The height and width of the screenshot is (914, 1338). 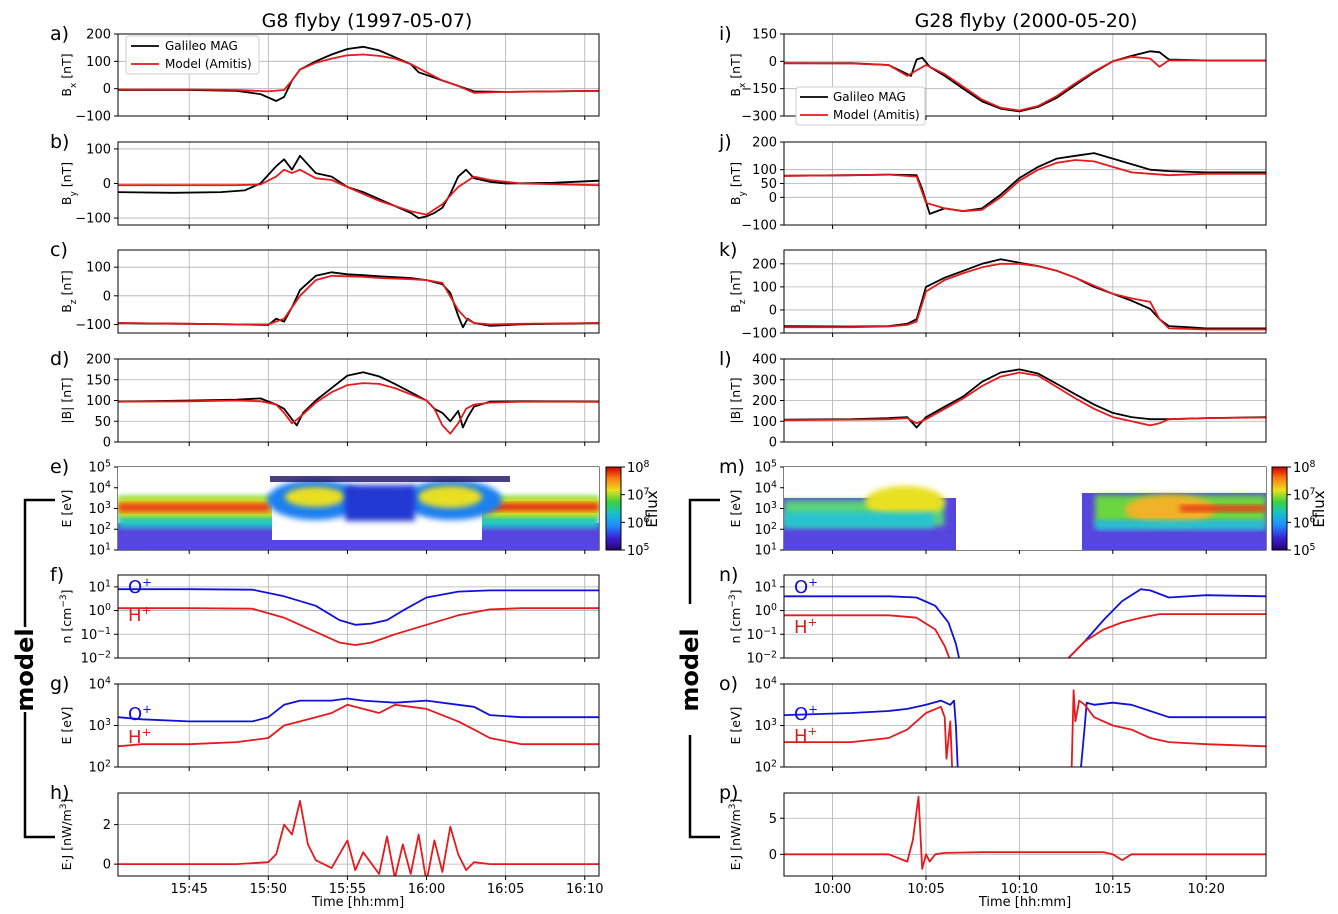 What do you see at coordinates (96, 634) in the screenshot?
I see `y-tick-label: 10−1​` at bounding box center [96, 634].